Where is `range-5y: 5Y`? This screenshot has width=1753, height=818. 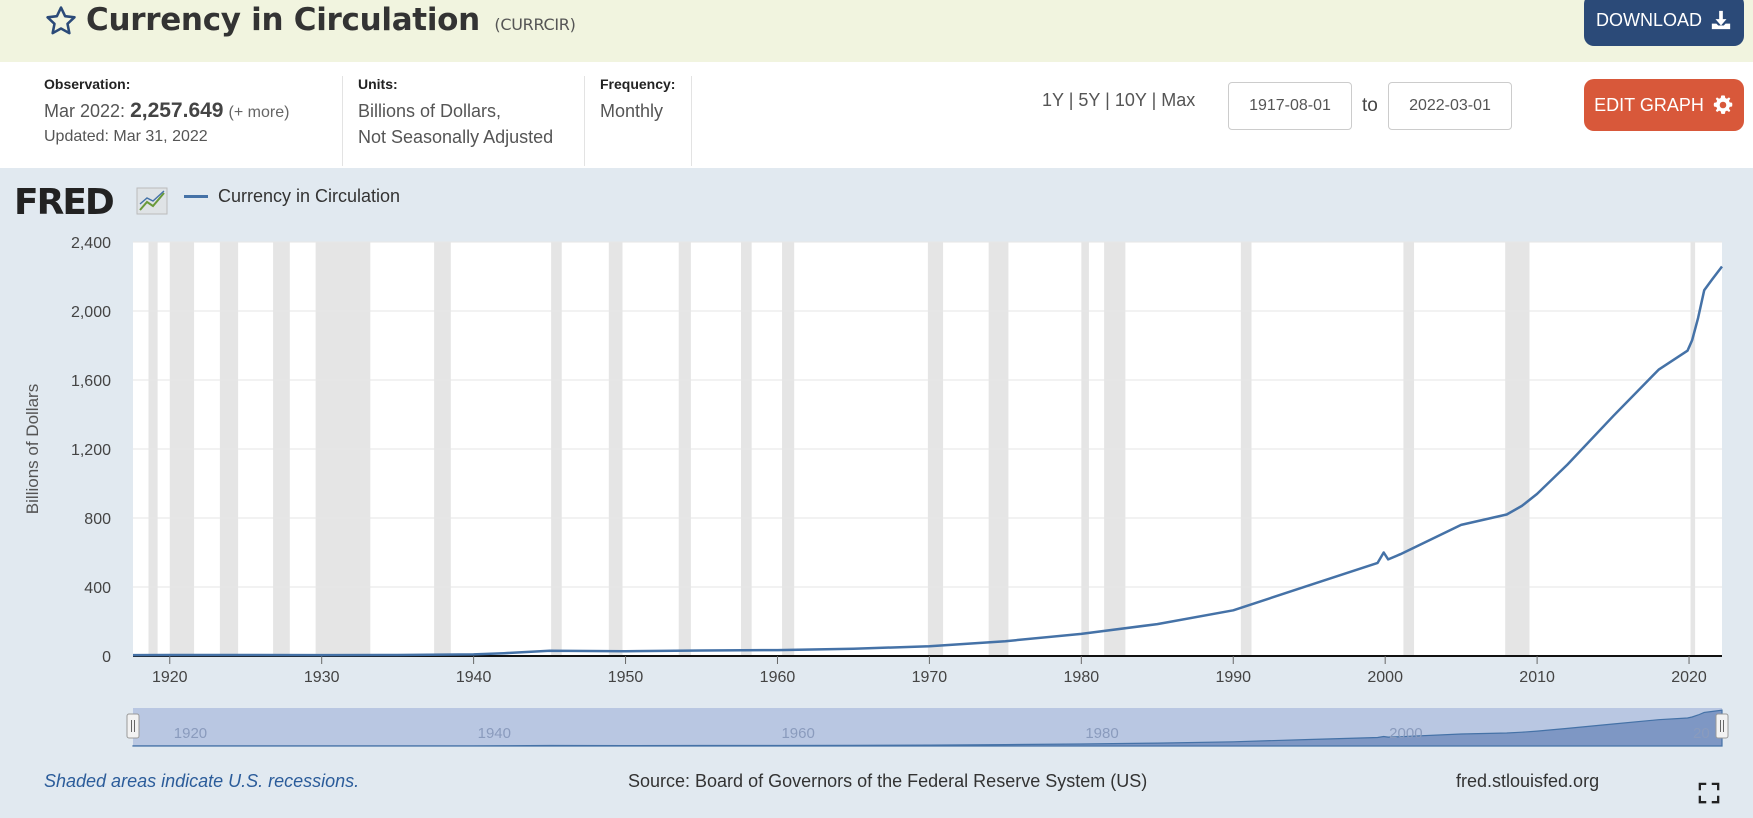
range-5y: 5Y is located at coordinates (1089, 100).